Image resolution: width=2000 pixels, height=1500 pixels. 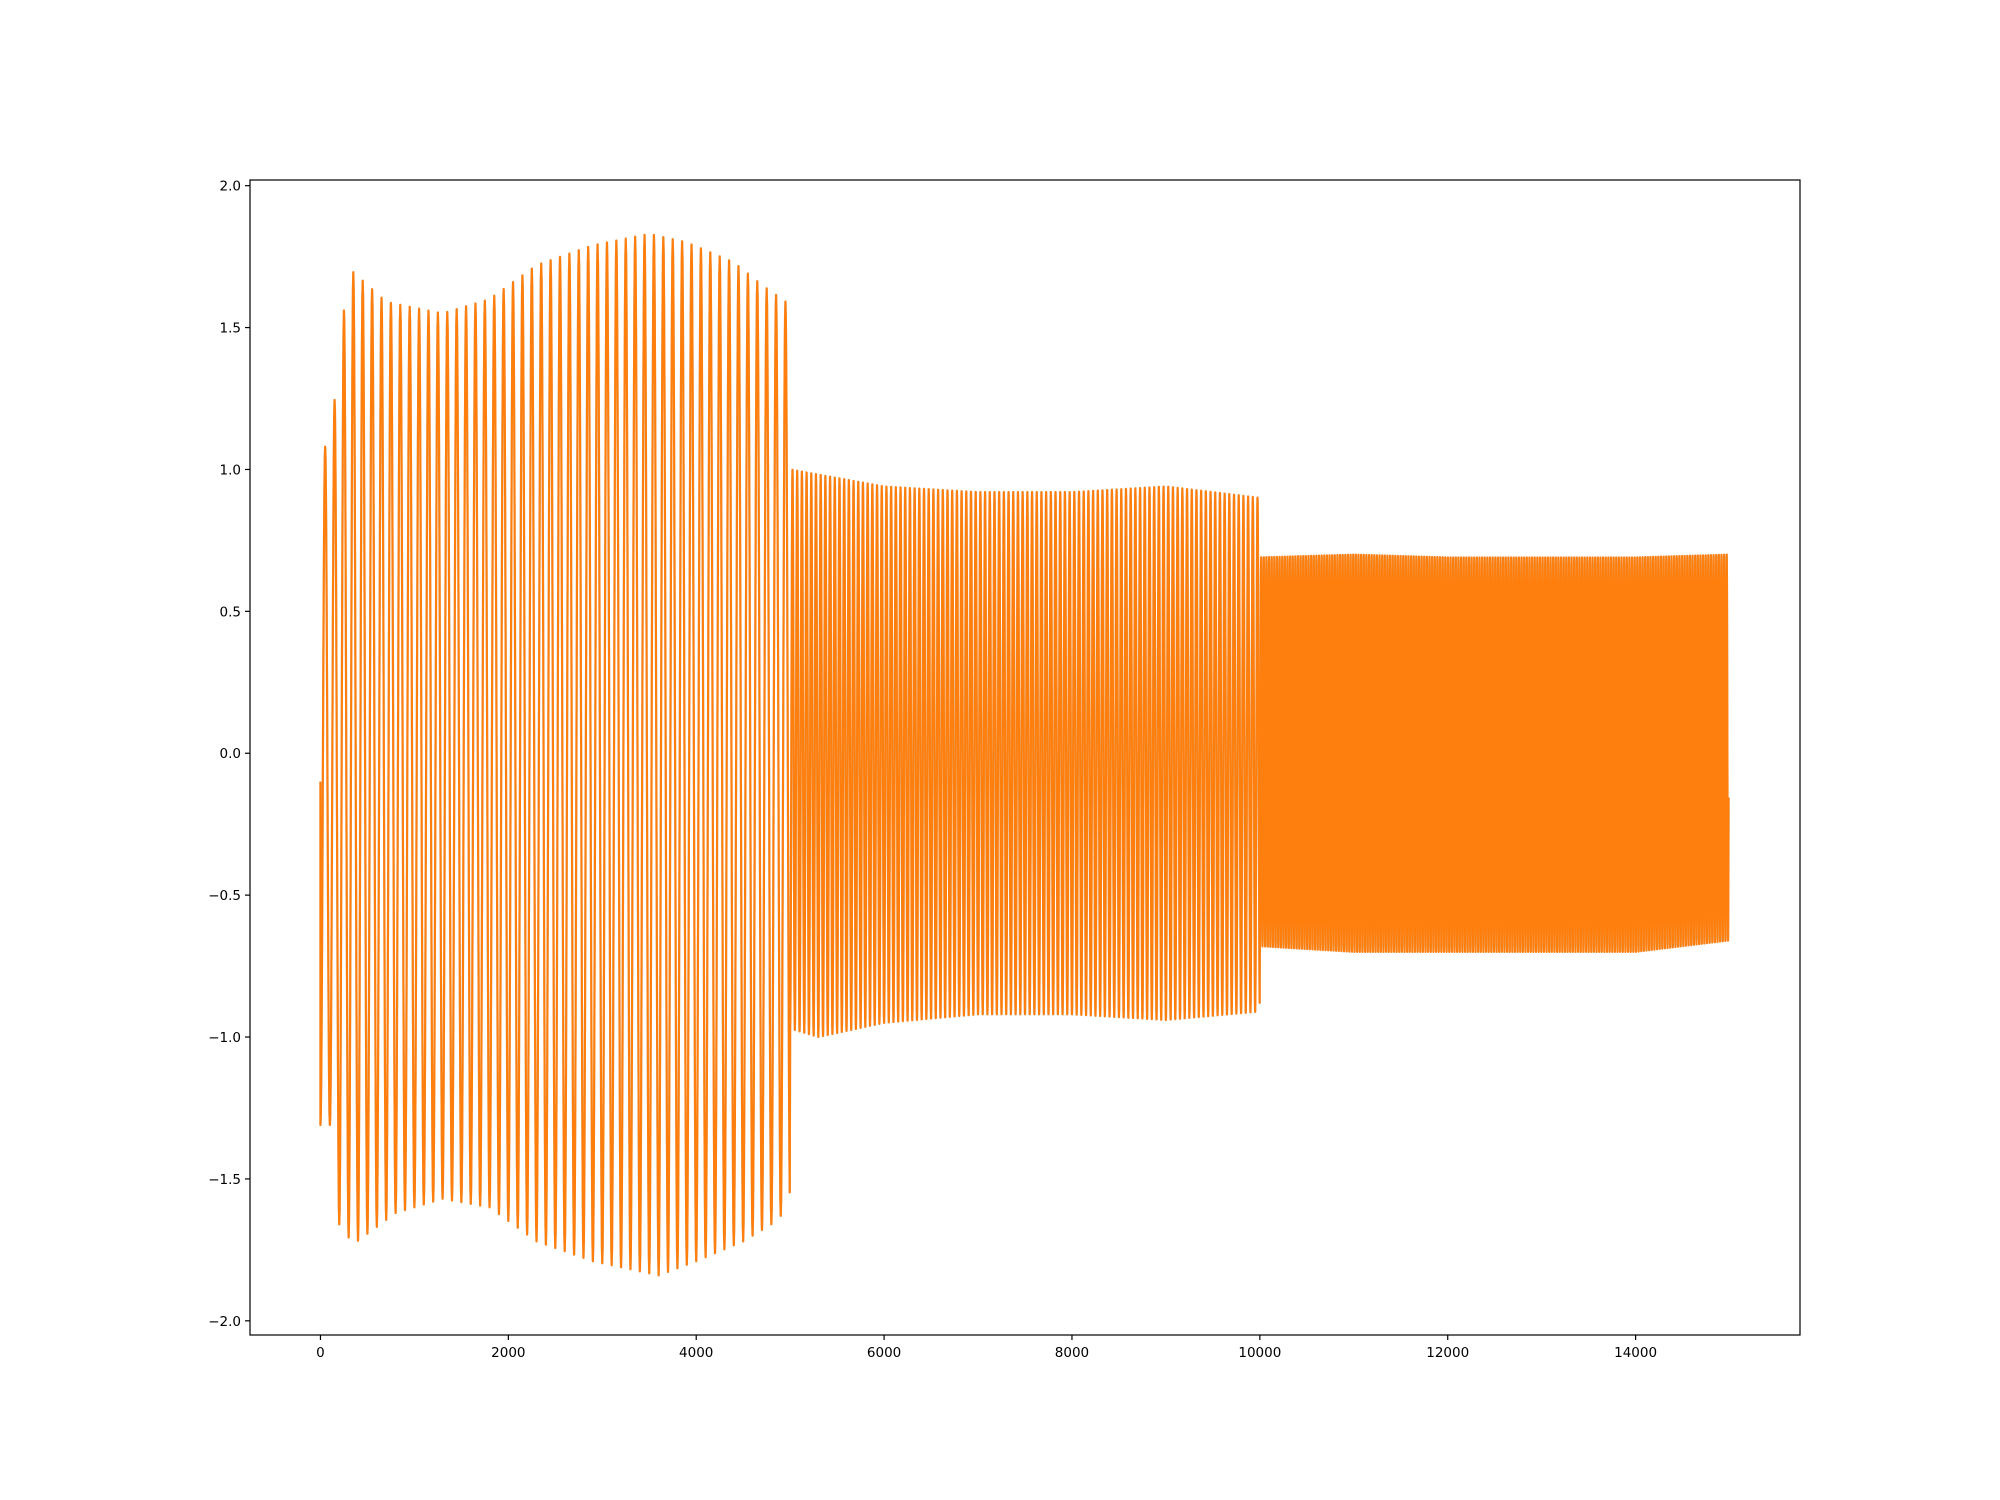 What do you see at coordinates (1447, 1353) in the screenshot?
I see `x-tick-label: 12000` at bounding box center [1447, 1353].